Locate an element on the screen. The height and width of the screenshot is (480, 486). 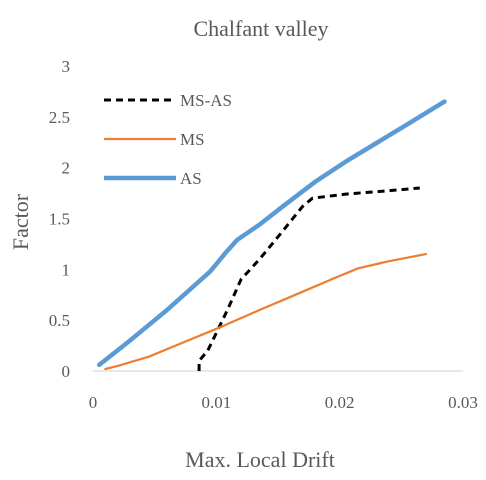
legend-label: AS is located at coordinates (191, 178).